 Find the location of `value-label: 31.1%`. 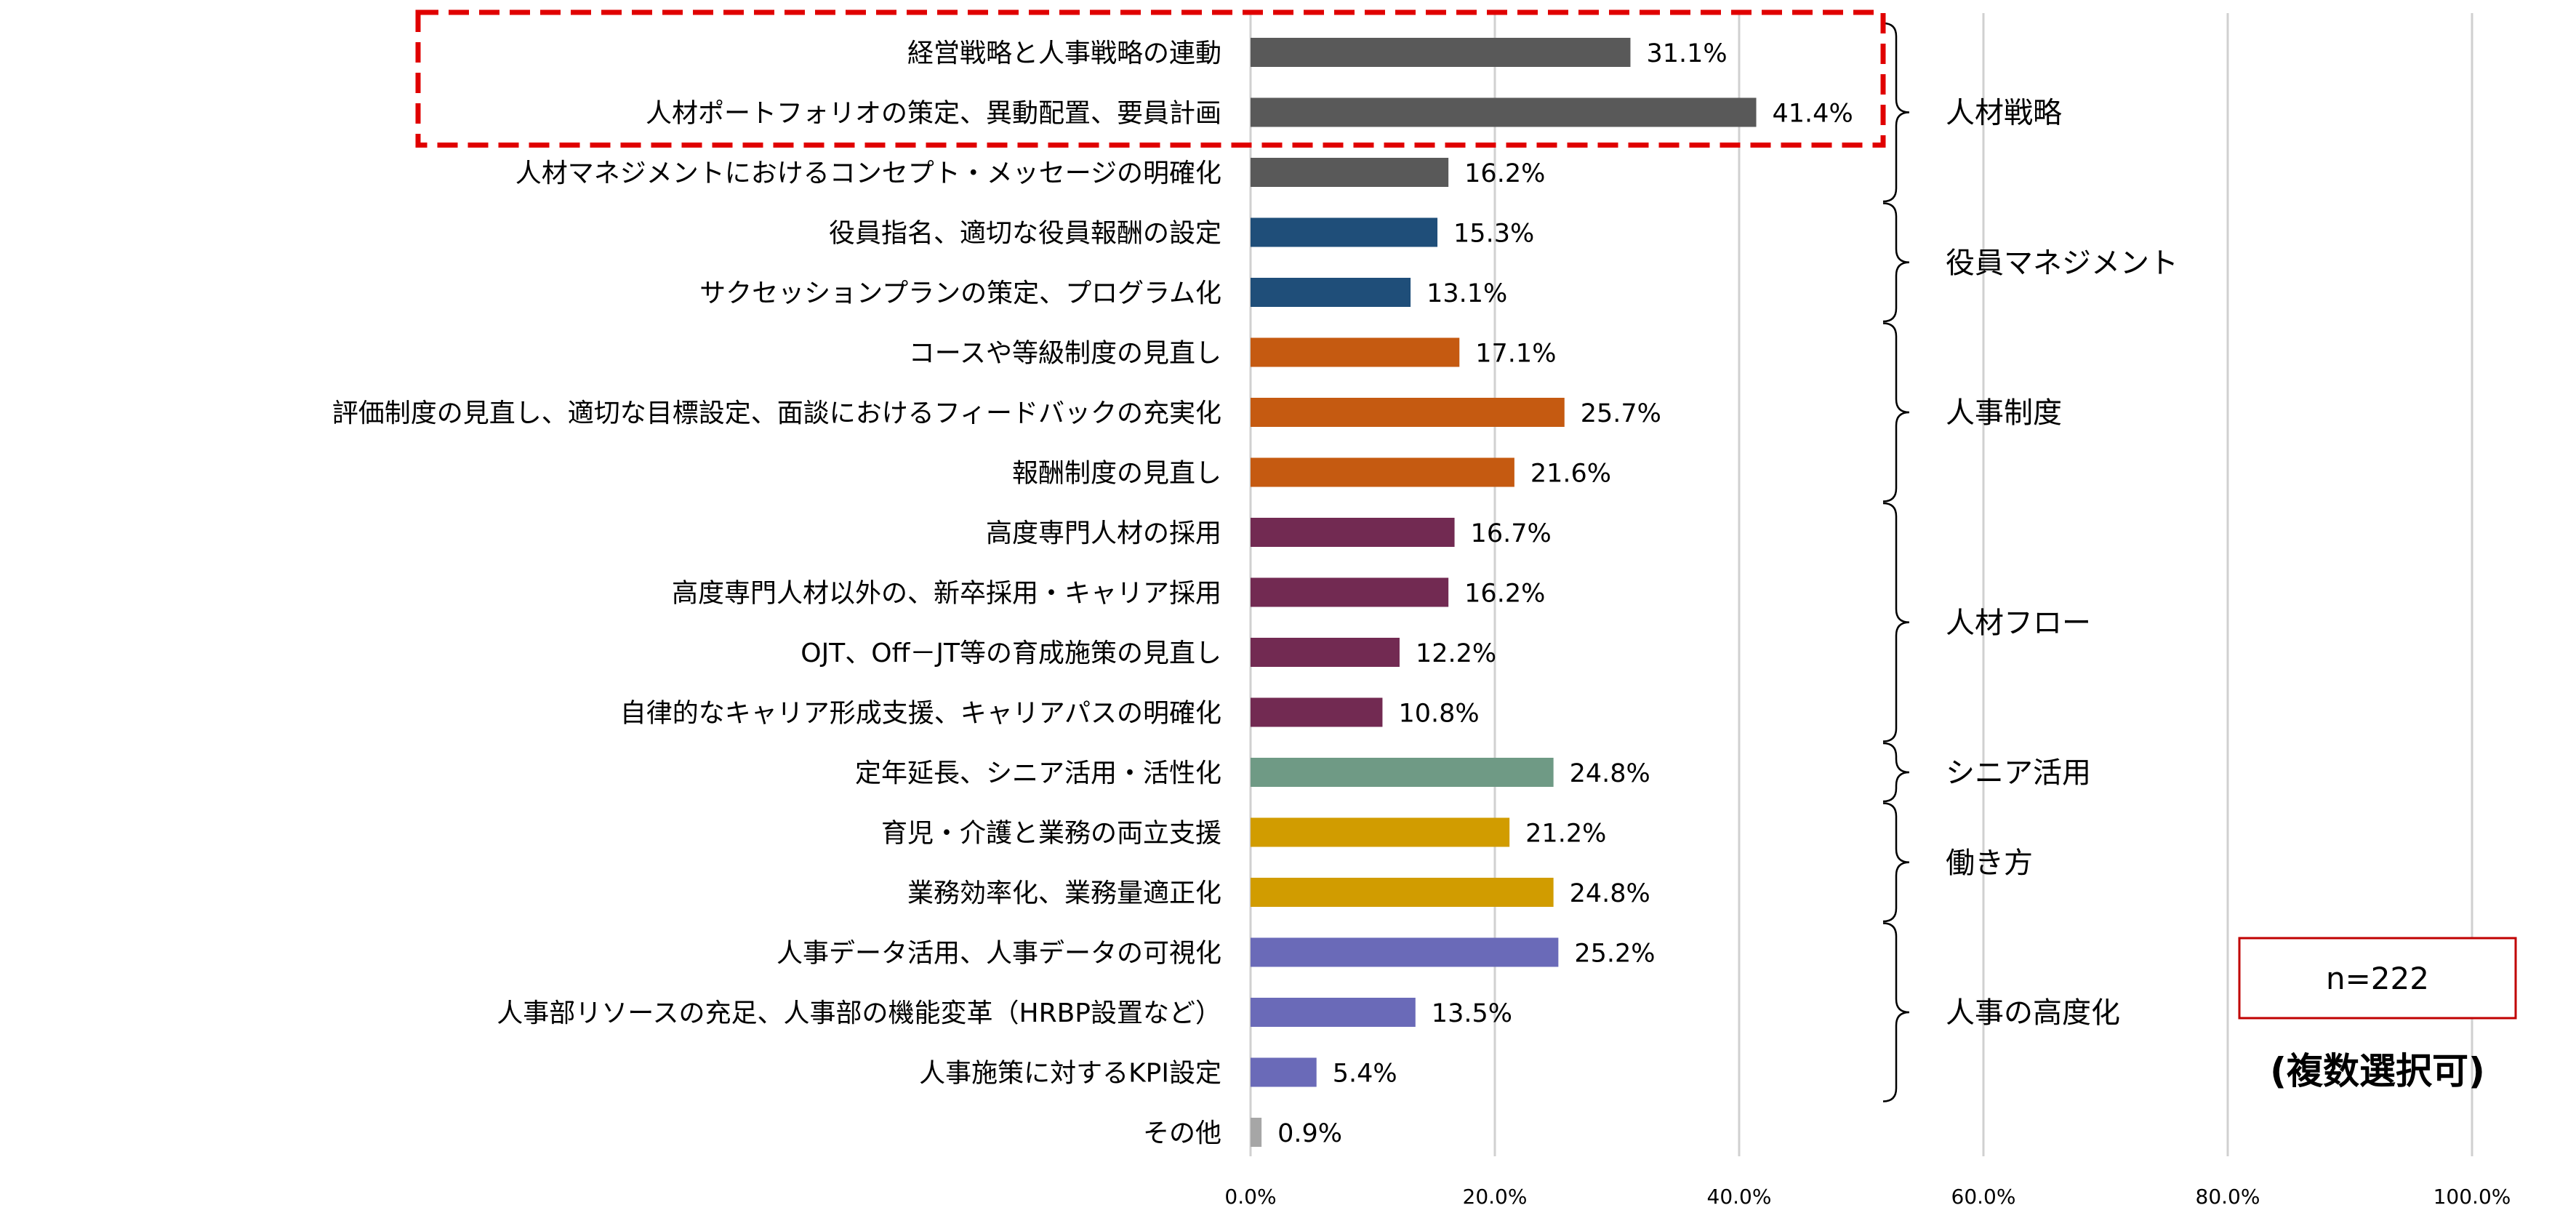

value-label: 31.1% is located at coordinates (1686, 53).